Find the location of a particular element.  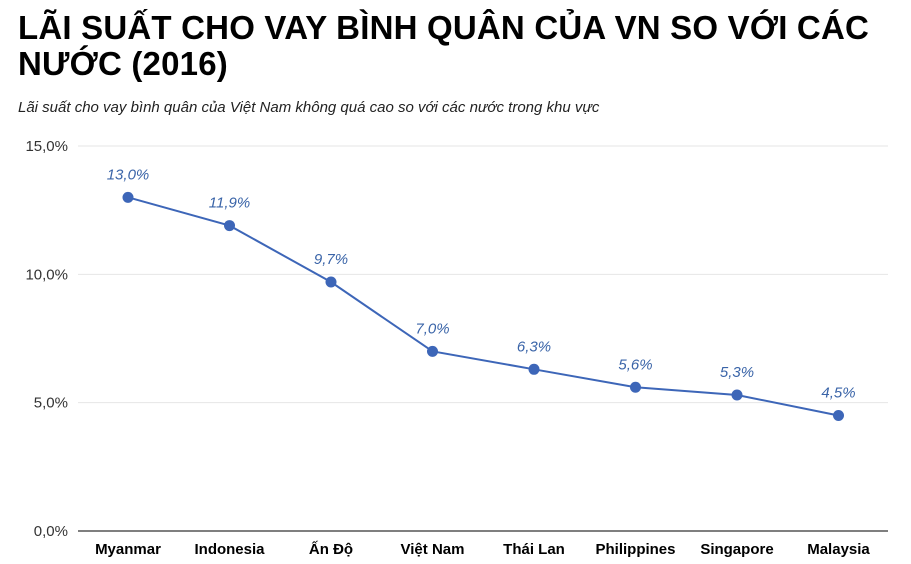

x-tick-label: Indonesia is located at coordinates (229, 549).